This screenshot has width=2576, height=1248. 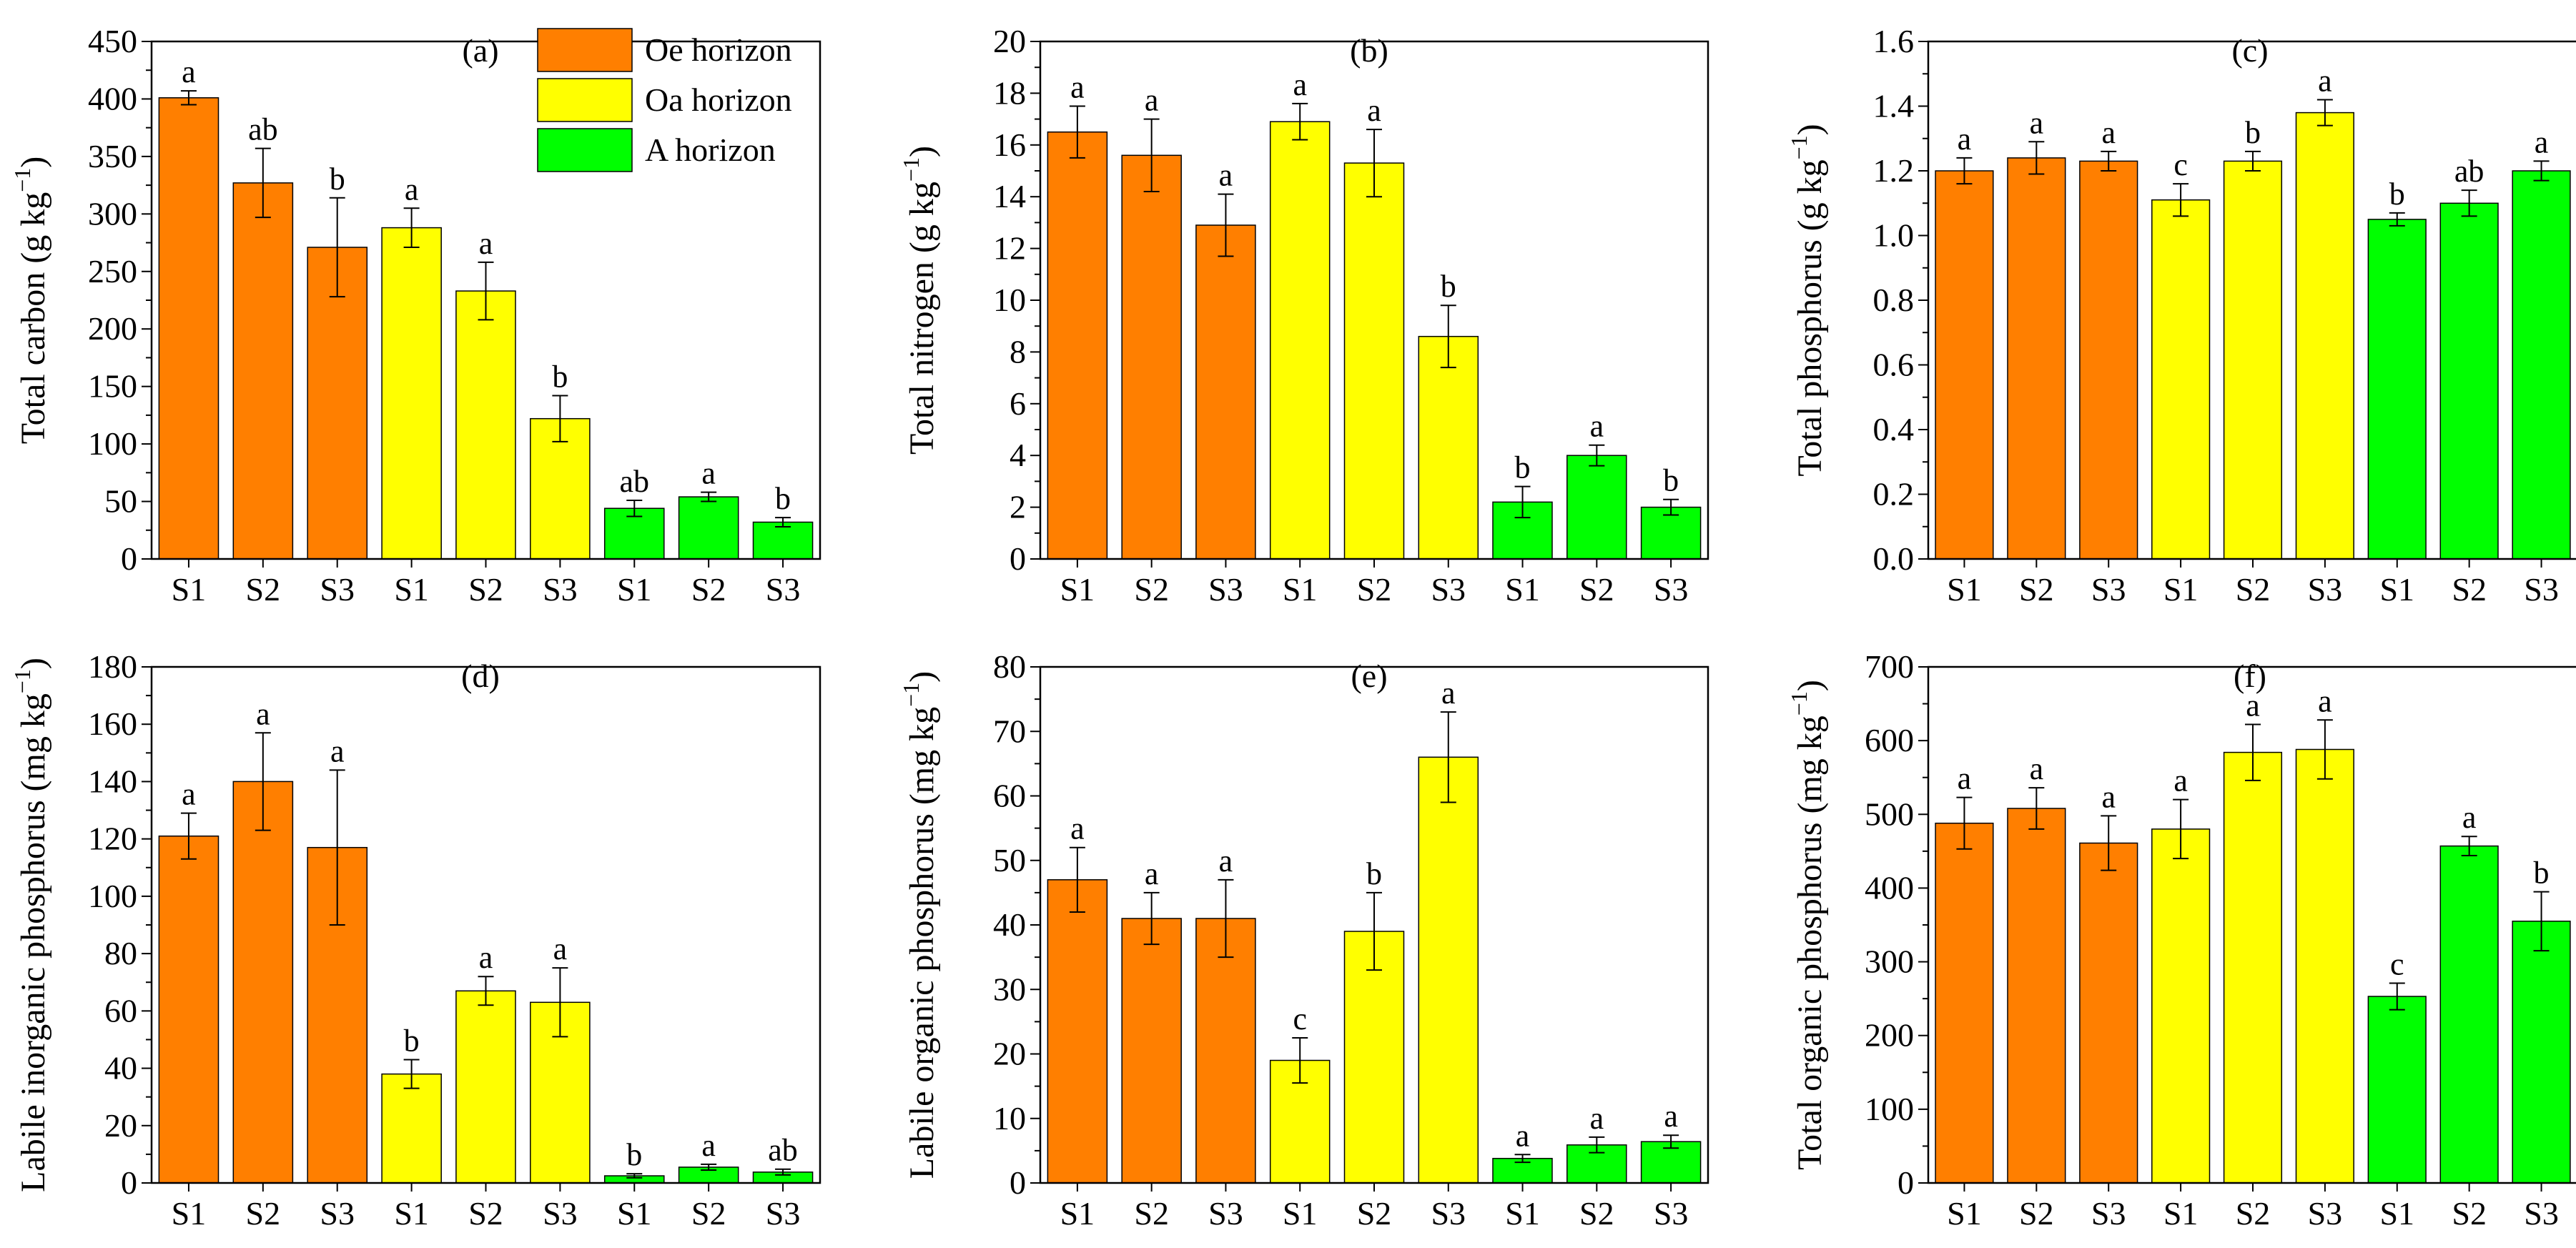 What do you see at coordinates (919, 925) in the screenshot?
I see `y-axis-title: Labile organic phosphorus (mg kg−1)` at bounding box center [919, 925].